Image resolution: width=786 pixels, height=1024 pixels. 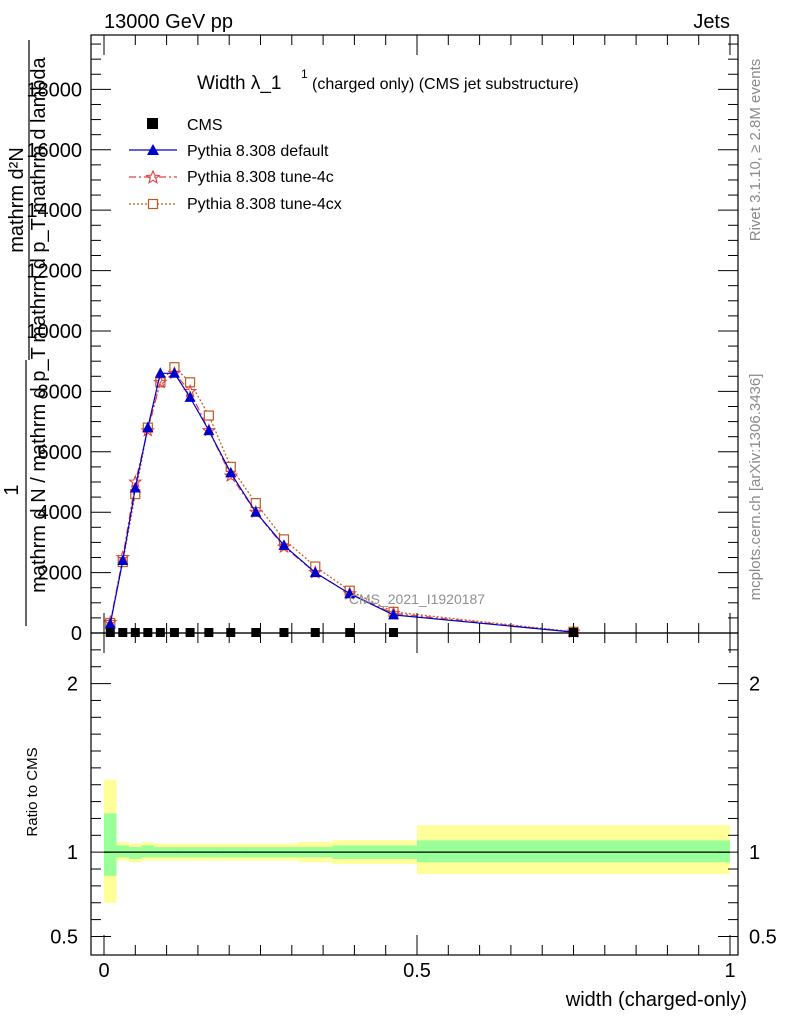 What do you see at coordinates (54, 90) in the screenshot?
I see `main-ytick-label: 18000` at bounding box center [54, 90].